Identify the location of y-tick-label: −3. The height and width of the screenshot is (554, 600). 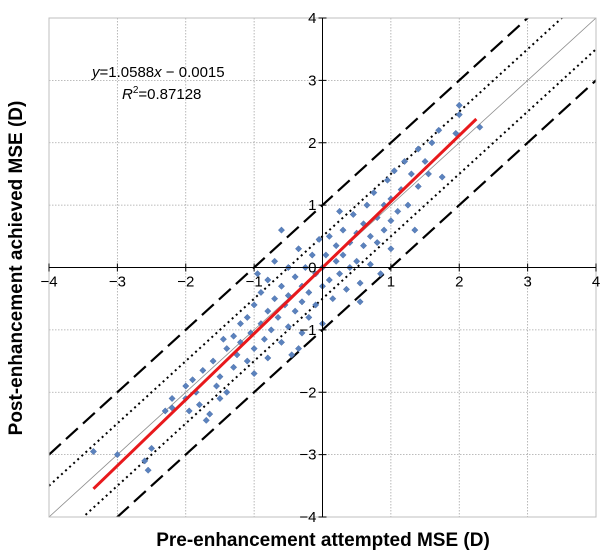
(307, 455).